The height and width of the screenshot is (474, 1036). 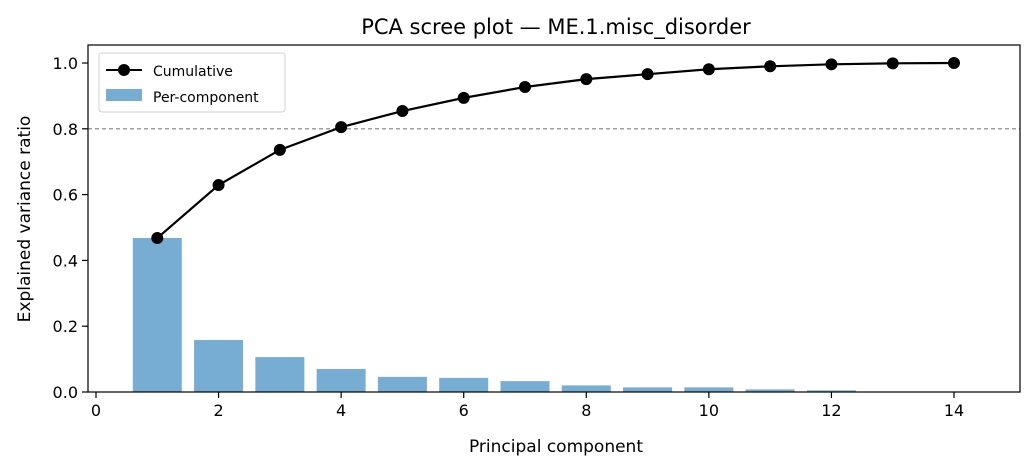 I want to click on y-tick-label-0: 0.0, so click(x=65, y=392).